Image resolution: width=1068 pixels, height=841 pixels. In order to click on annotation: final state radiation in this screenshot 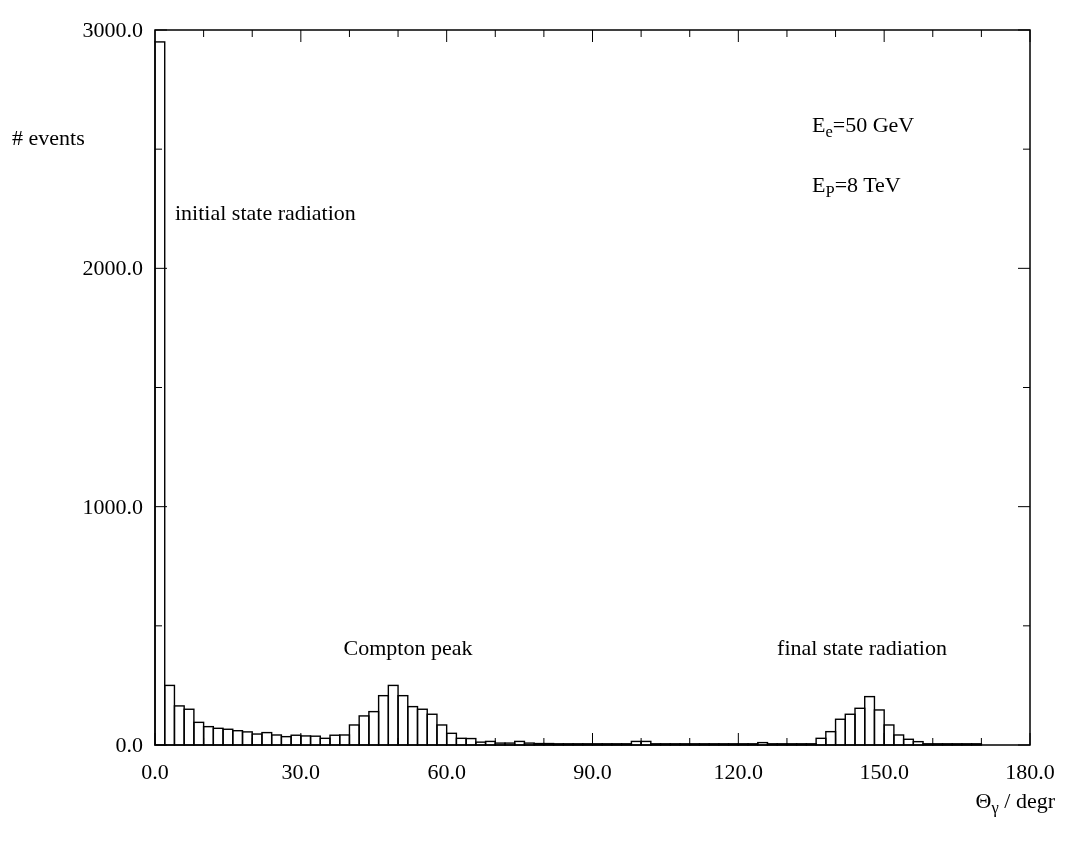, I will do `click(862, 647)`.